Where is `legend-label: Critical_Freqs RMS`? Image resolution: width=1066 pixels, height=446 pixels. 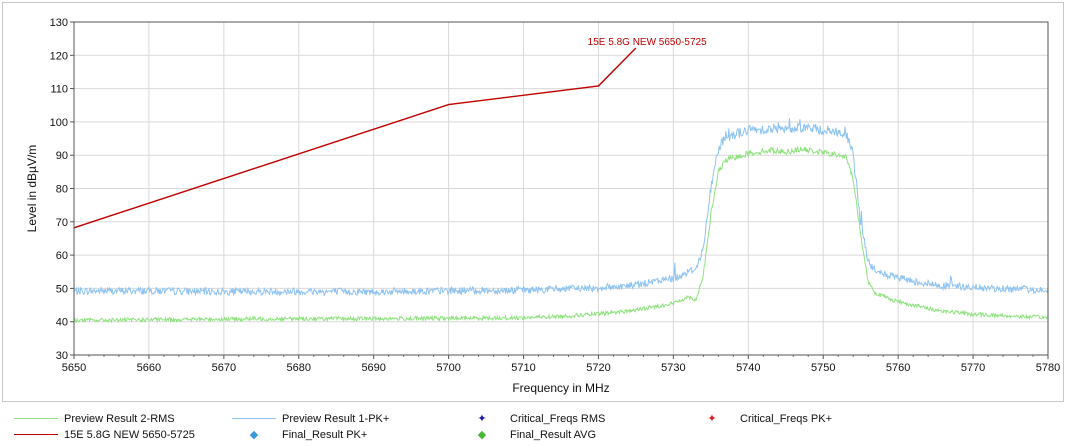
legend-label: Critical_Freqs RMS is located at coordinates (558, 419).